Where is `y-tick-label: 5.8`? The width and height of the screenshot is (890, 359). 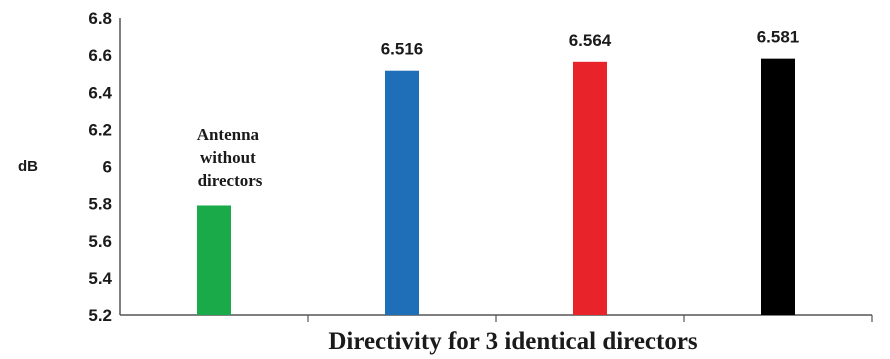 y-tick-label: 5.8 is located at coordinates (100, 204).